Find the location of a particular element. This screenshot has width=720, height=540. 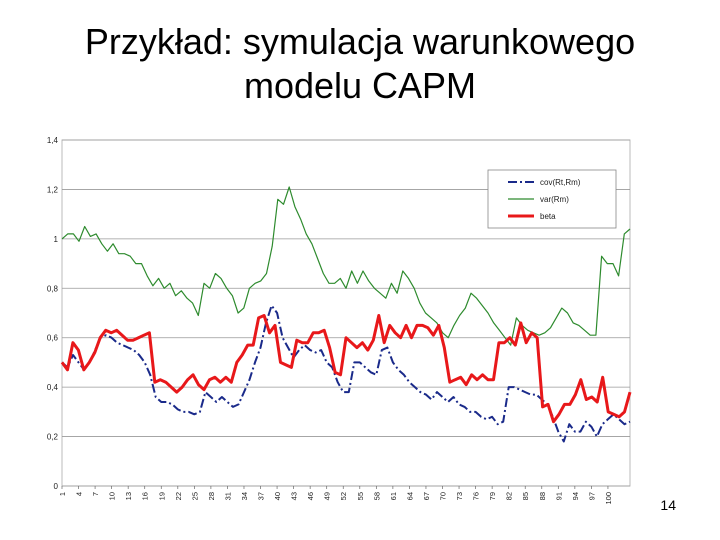

x-tick-label: 97 is located at coordinates (591, 496).